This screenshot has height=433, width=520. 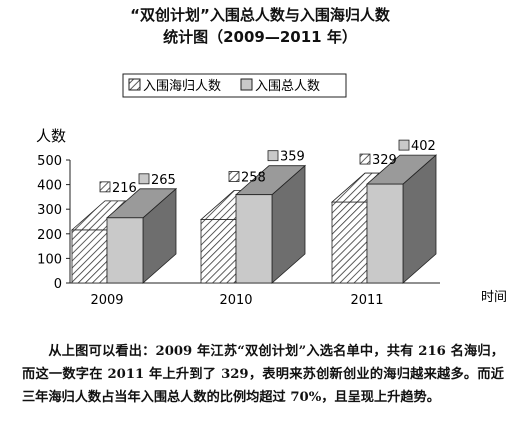 What do you see at coordinates (163, 180) in the screenshot?
I see `data-label-total-2009: 265` at bounding box center [163, 180].